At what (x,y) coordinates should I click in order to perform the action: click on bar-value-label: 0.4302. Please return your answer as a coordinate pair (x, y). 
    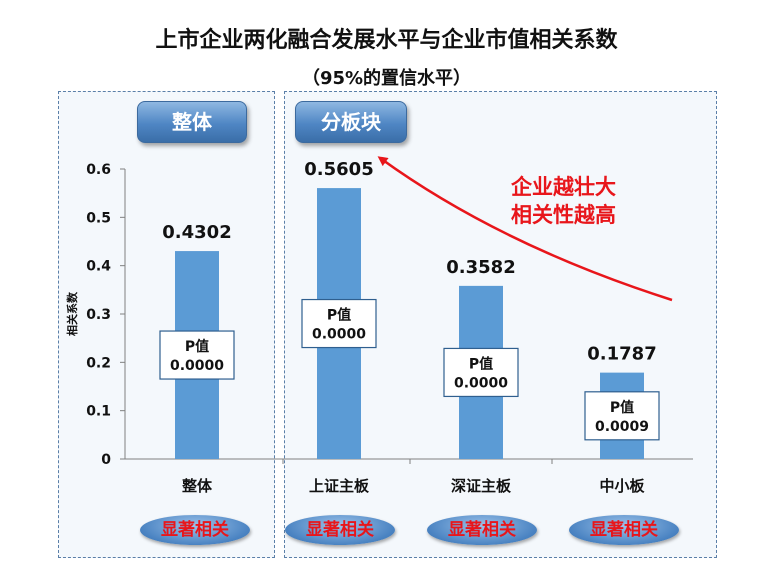
    Looking at the image, I should click on (196, 232).